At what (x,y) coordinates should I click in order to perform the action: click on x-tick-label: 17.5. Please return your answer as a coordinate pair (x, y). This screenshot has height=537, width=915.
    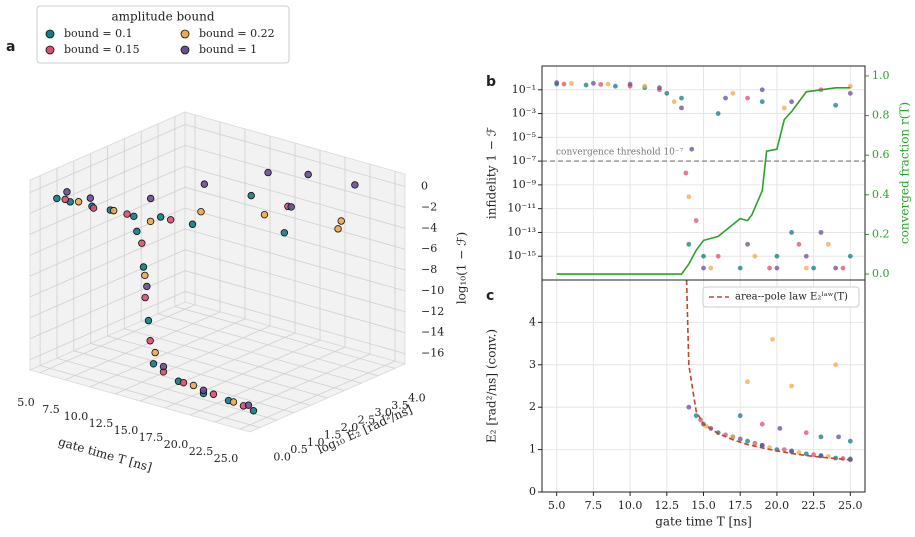
    Looking at the image, I should click on (151, 437).